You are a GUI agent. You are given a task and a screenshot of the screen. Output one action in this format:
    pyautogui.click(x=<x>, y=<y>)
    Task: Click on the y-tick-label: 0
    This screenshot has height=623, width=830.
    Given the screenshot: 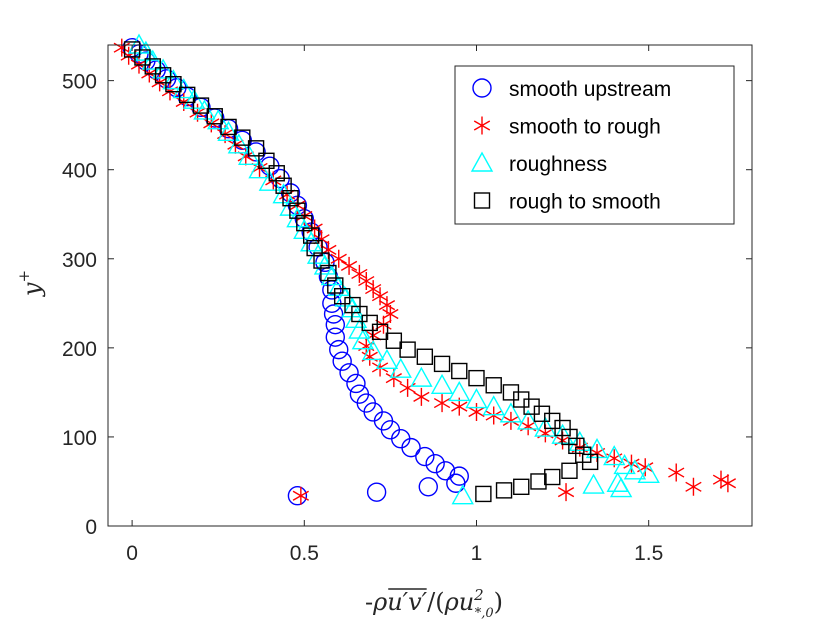 What is the action you would take?
    pyautogui.click(x=91, y=527)
    